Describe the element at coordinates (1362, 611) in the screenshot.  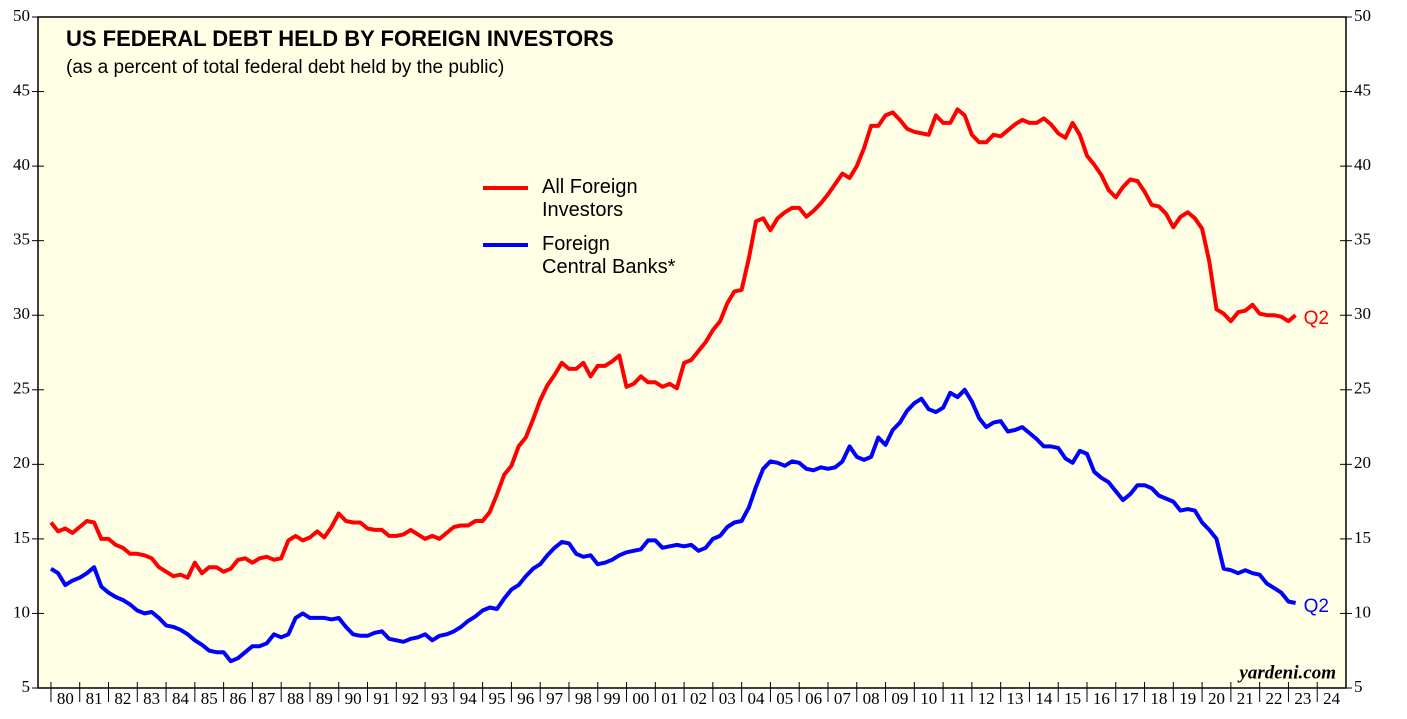
I see `y2-tick-label: 10` at that location.